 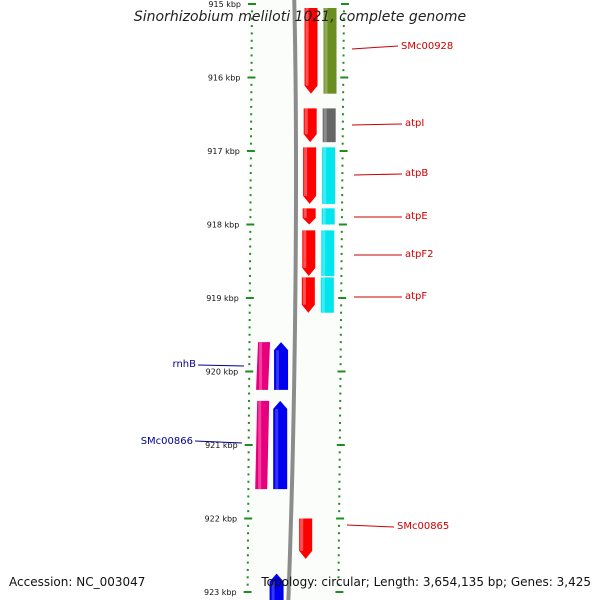 I want to click on gene-label: rnhB, so click(x=185, y=364).